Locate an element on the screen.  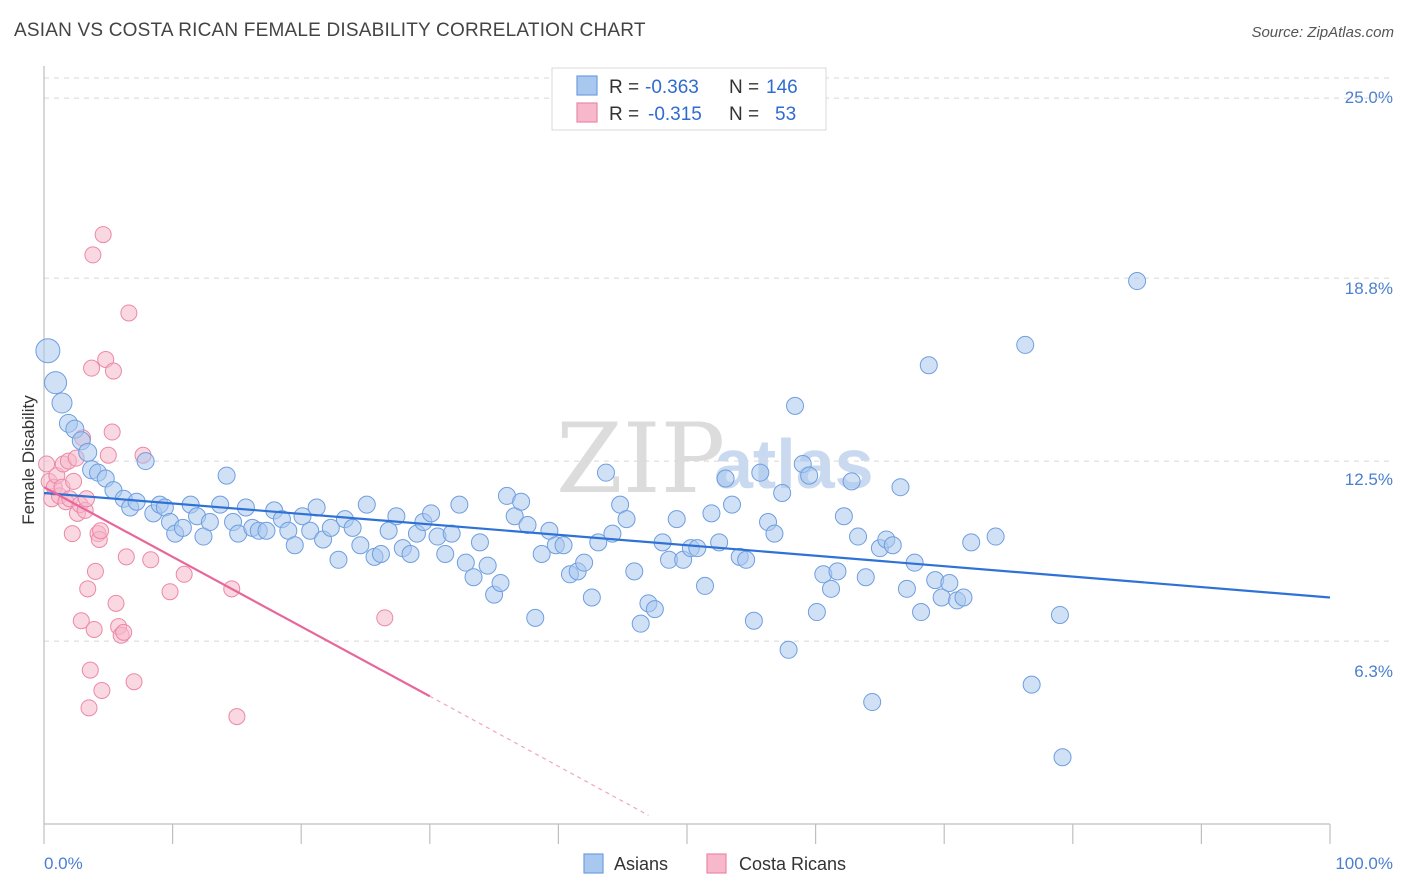
legend-r-label-asians: R = is located at coordinates (624, 87).